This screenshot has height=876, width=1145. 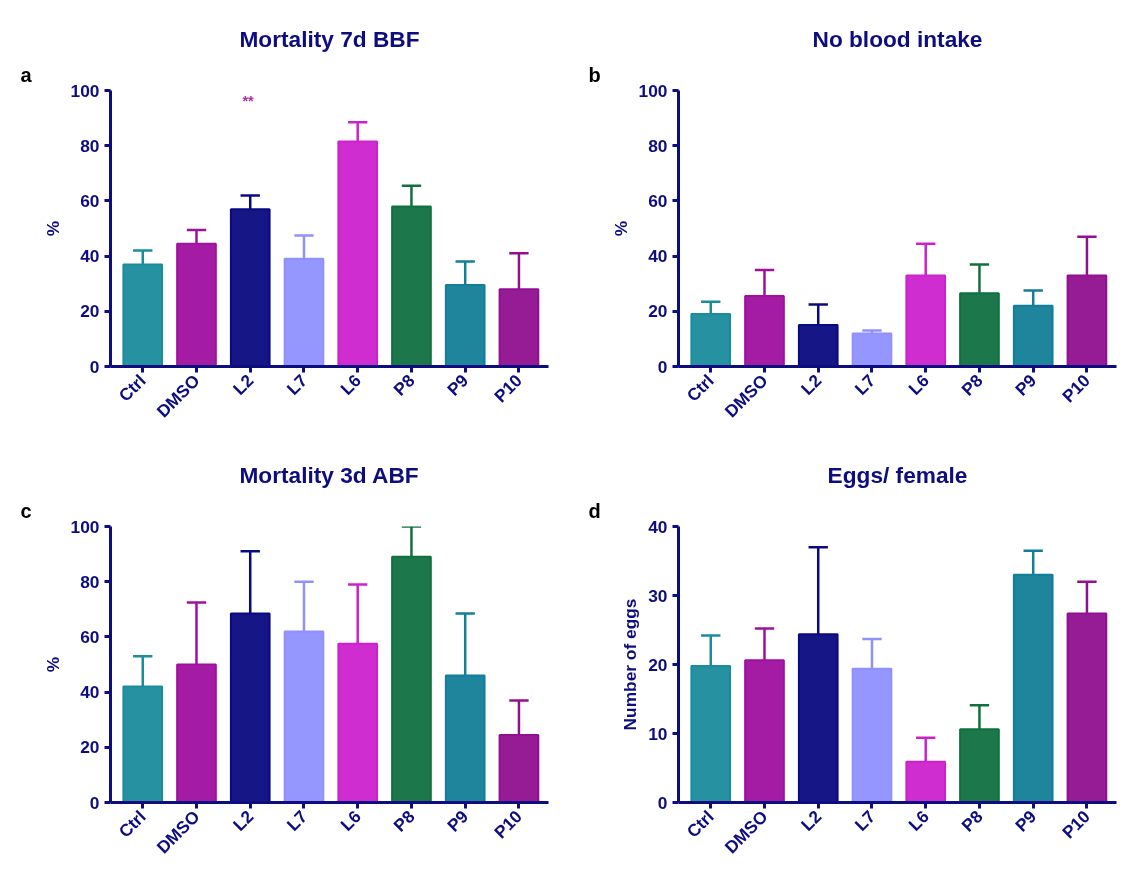 What do you see at coordinates (897, 38) in the screenshot?
I see `chart-title: No blood intake` at bounding box center [897, 38].